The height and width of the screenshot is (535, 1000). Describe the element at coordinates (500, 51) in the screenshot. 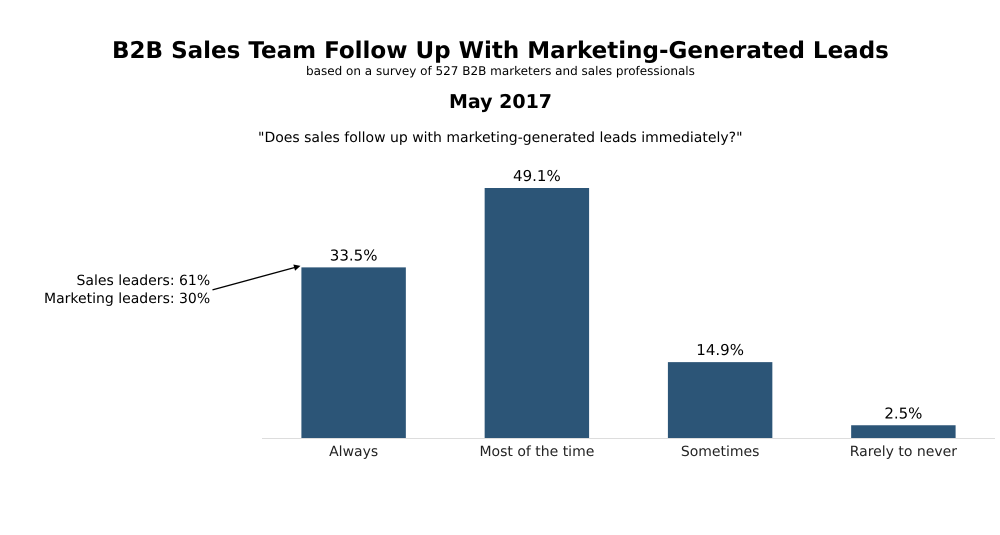

I see `chart-title: B2B Sales Team Follow Up With Marketing-Generated Leads` at that location.